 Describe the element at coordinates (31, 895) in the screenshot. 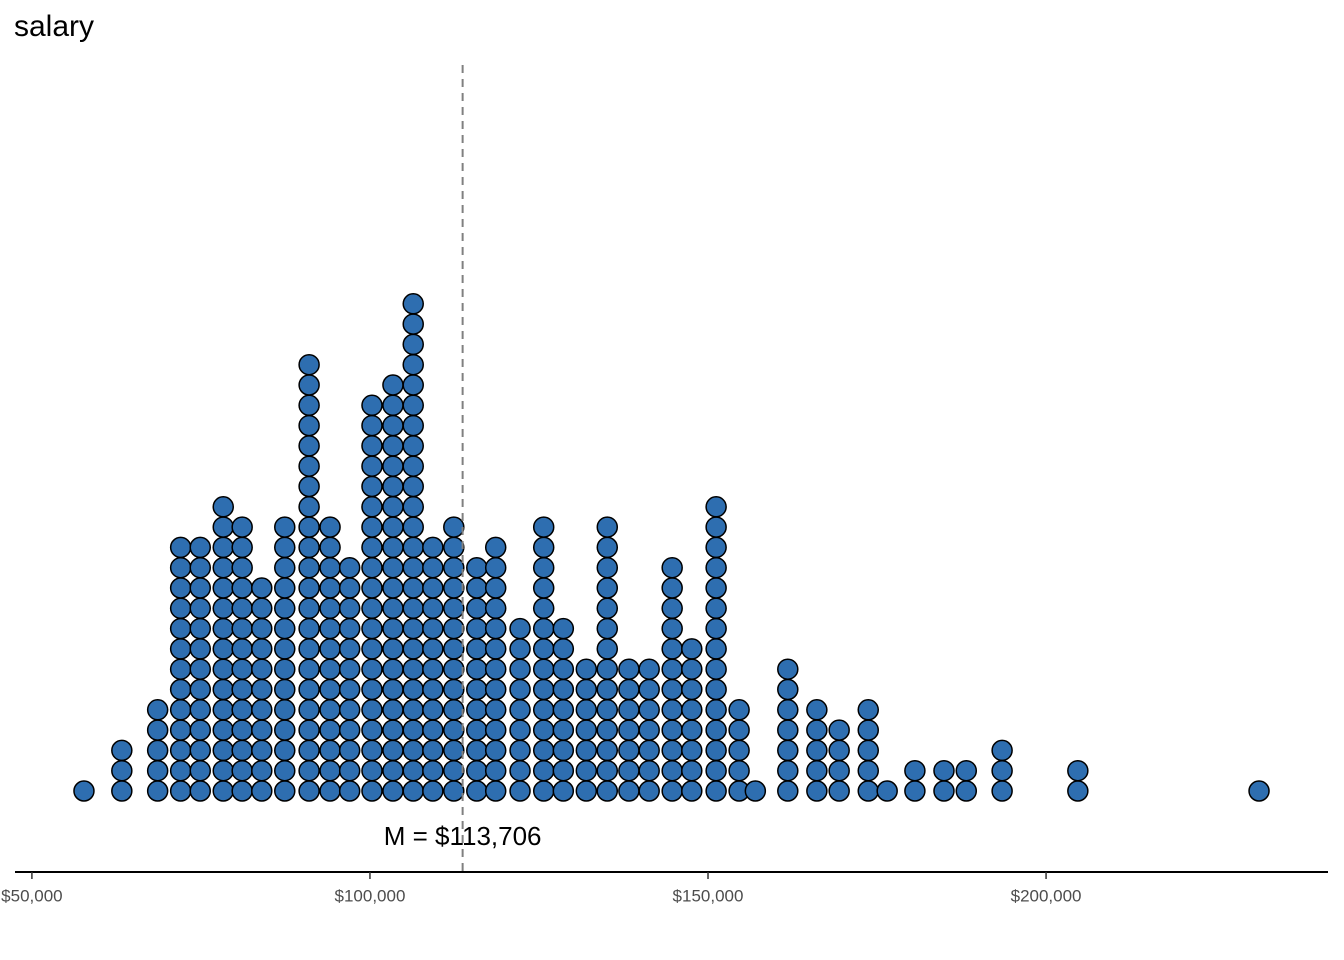

I see `x-tick-label: $50,000` at that location.